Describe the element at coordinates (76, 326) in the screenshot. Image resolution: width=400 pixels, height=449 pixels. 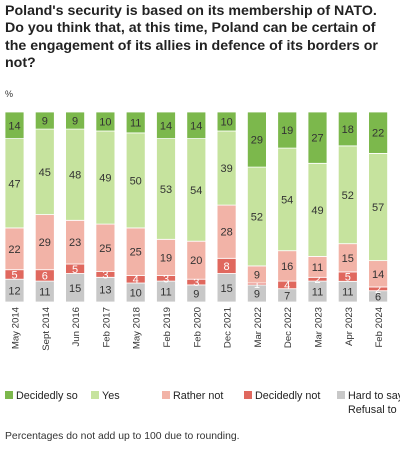
I see `category-label: Jun 2016` at that location.